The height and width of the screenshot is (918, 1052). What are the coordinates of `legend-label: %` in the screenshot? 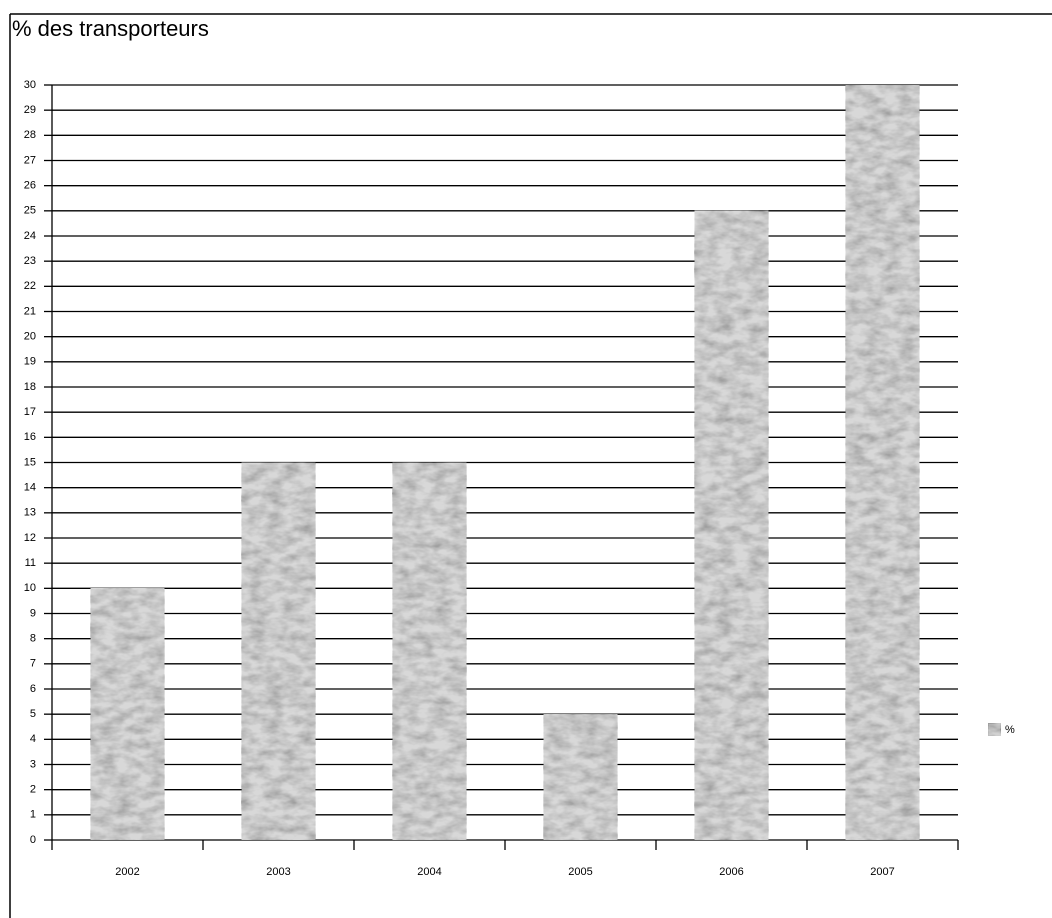 It's located at (1010, 730).